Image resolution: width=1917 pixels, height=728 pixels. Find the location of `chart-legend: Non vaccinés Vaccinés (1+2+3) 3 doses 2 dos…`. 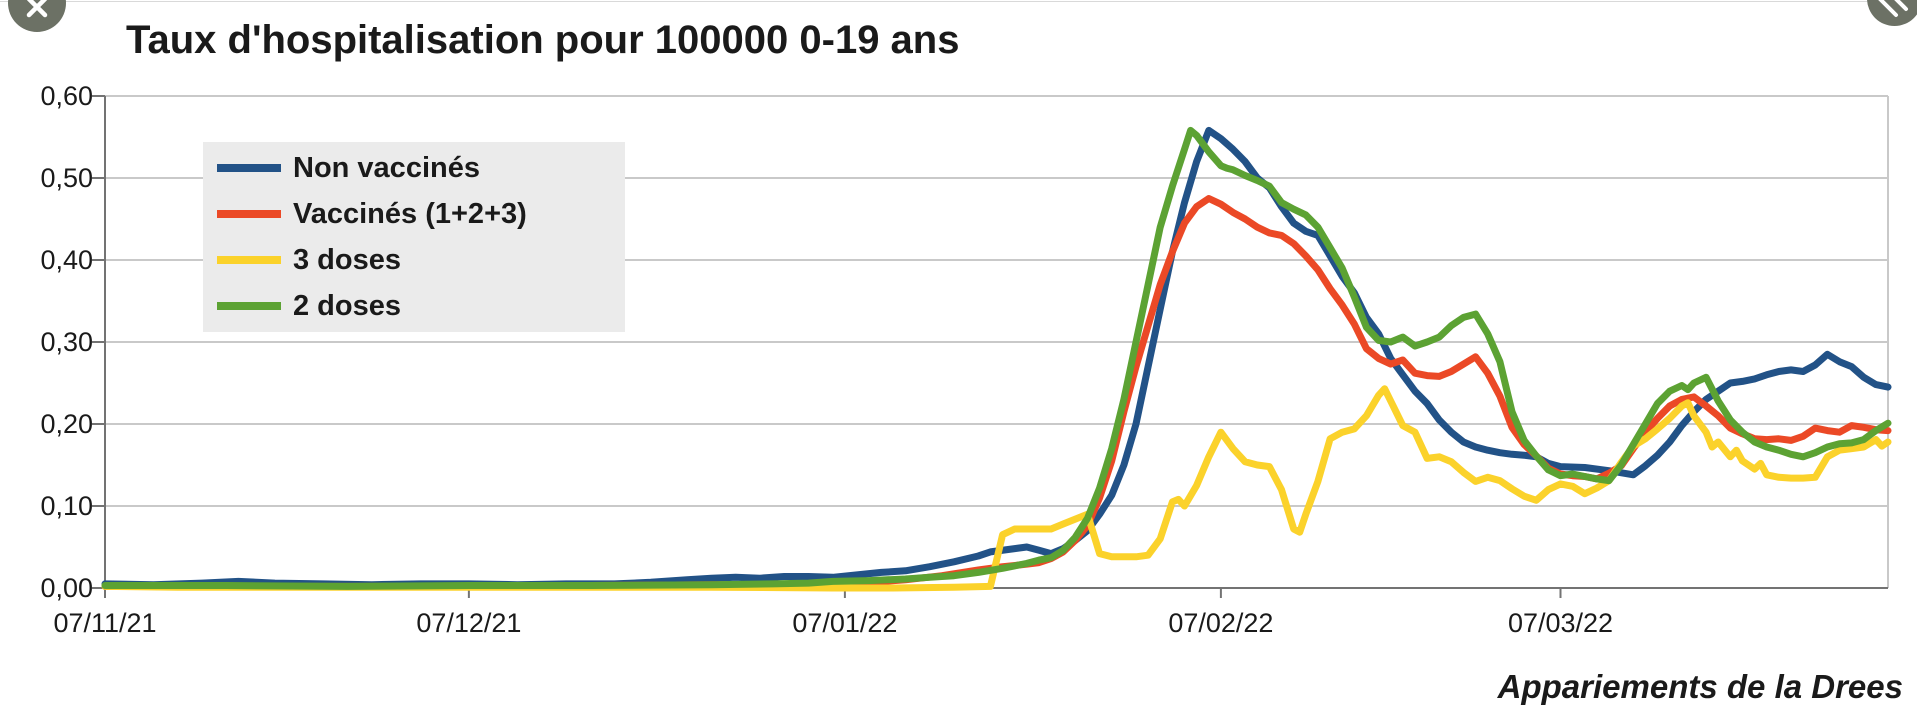

chart-legend: Non vaccinés Vaccinés (1+2+3) 3 doses 2 dos… is located at coordinates (414, 237).